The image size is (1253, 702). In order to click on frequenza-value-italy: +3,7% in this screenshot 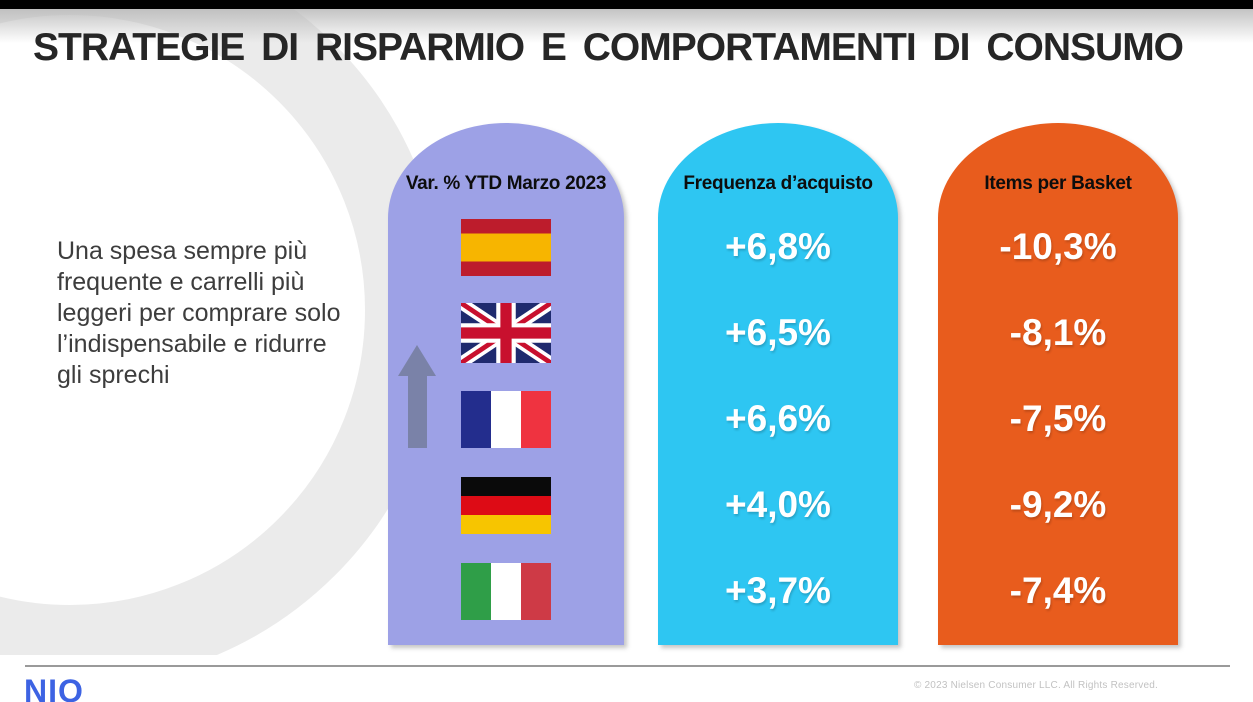, I will do `click(778, 590)`.